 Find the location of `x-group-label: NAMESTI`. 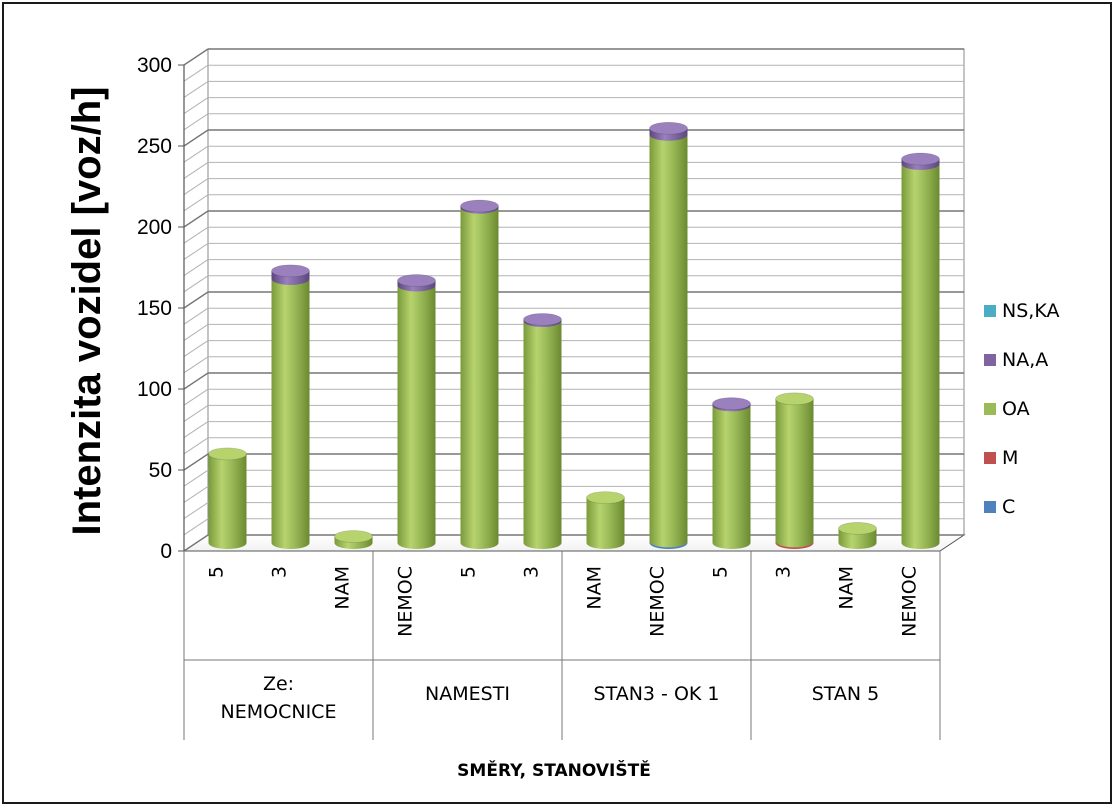

x-group-label: NAMESTI is located at coordinates (467, 694).